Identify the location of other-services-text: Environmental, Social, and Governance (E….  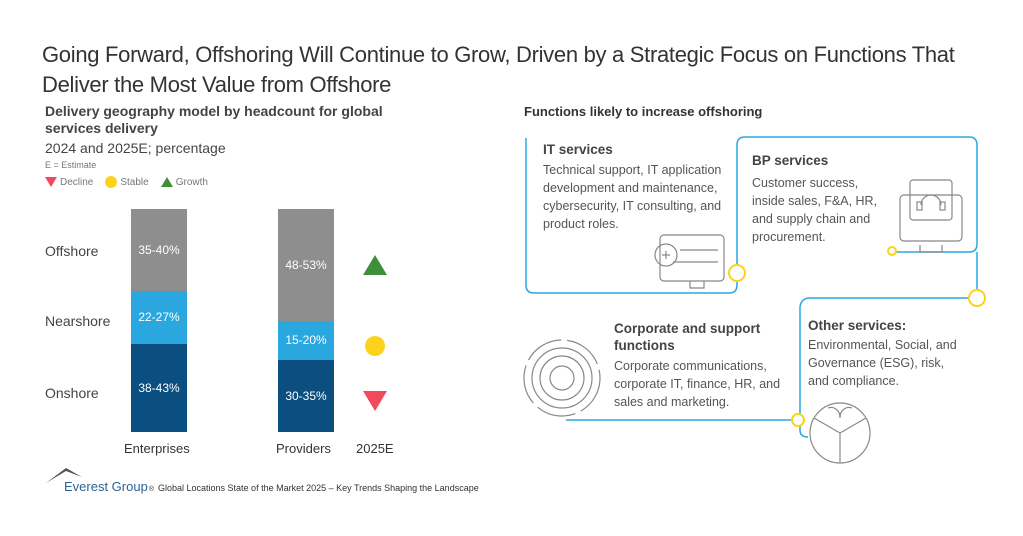
(882, 363).